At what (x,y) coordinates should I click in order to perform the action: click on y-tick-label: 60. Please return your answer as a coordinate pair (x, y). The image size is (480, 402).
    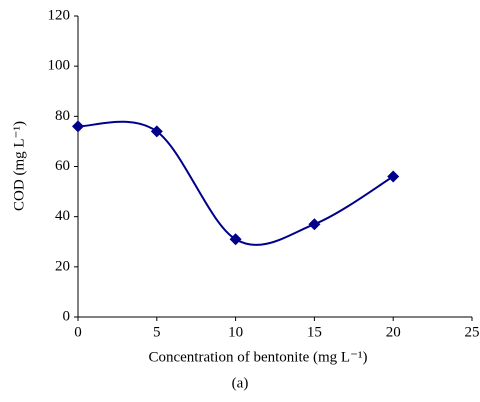
    Looking at the image, I should click on (62, 166).